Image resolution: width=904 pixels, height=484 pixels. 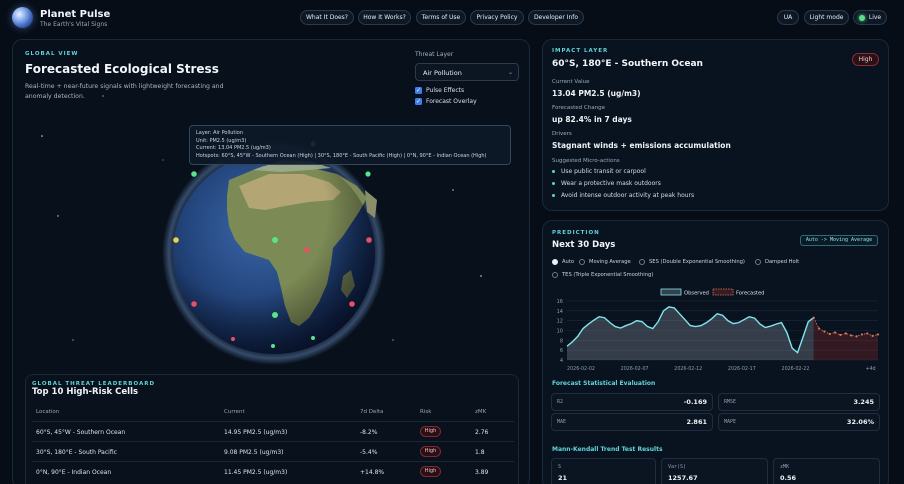 I want to click on live-status-button: Live, so click(x=870, y=17).